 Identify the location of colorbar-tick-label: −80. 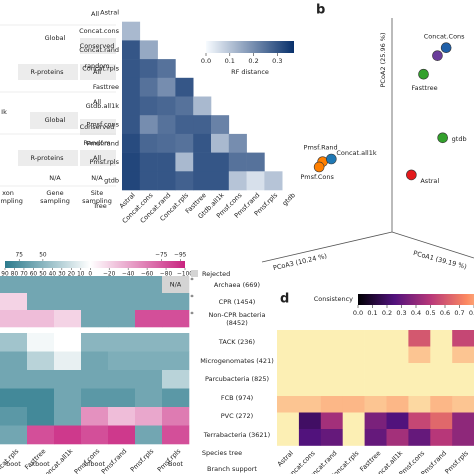
(166, 275).